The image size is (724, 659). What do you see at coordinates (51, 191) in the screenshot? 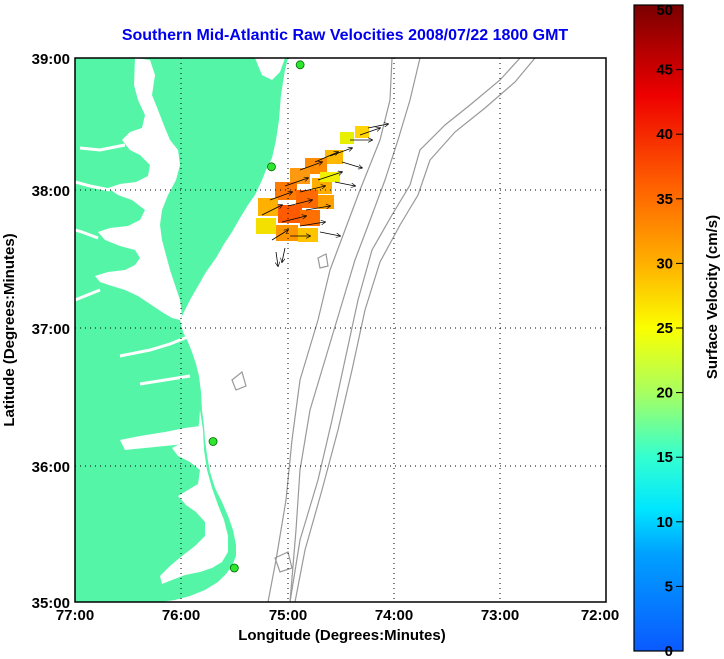
I see `y-tick-label: 38:00` at bounding box center [51, 191].